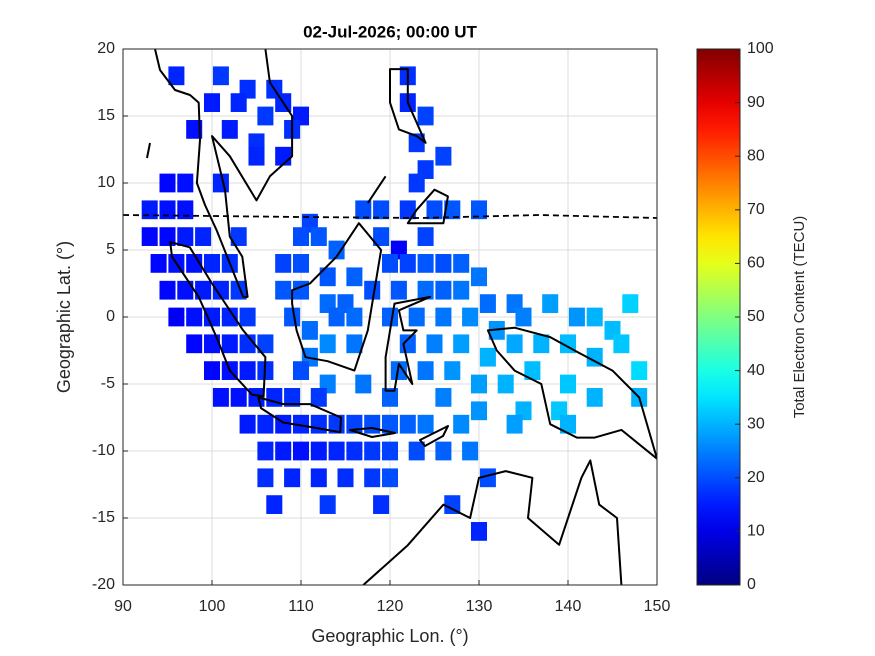 The image size is (875, 656). I want to click on x-tick-label: 140, so click(568, 606).